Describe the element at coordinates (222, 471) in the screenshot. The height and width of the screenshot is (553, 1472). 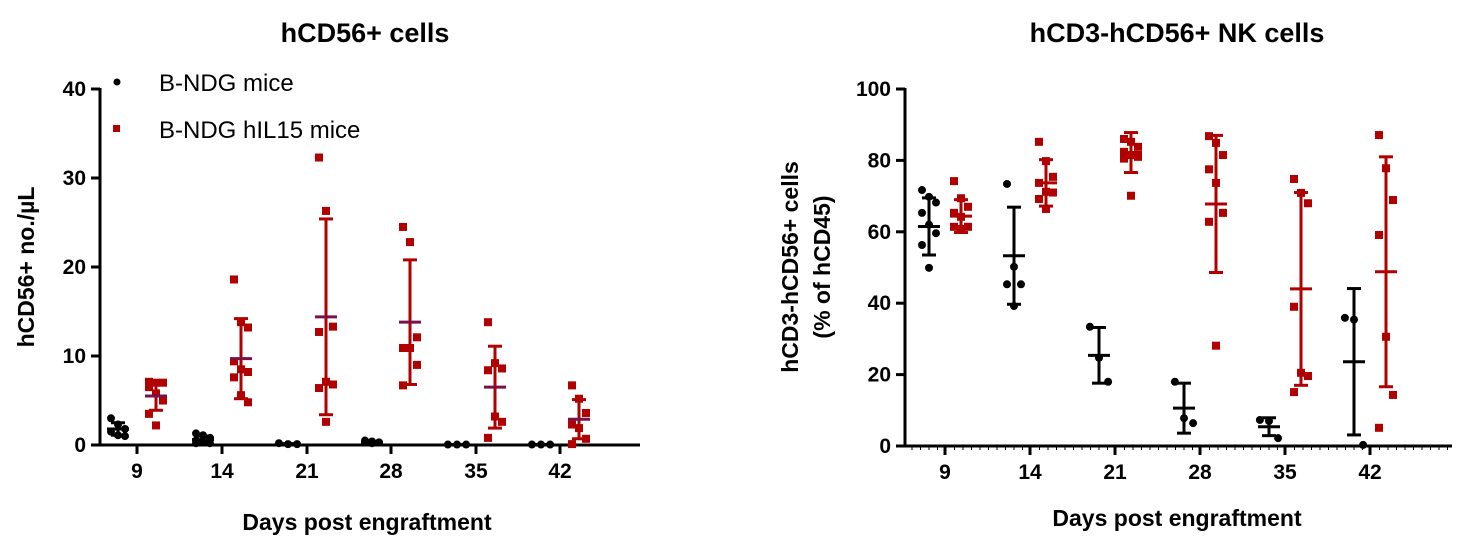
I see `x-tick-label: 14` at that location.